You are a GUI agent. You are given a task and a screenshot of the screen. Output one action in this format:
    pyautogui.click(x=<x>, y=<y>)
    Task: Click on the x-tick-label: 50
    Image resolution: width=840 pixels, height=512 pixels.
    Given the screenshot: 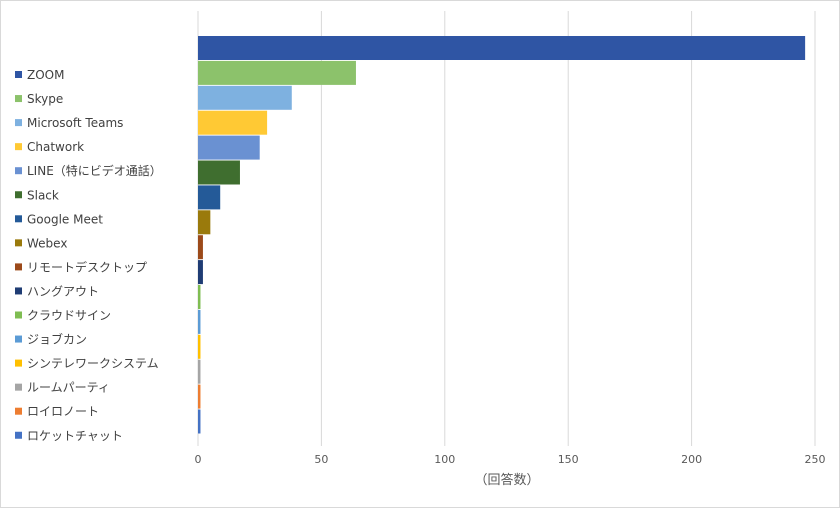 What is the action you would take?
    pyautogui.click(x=321, y=459)
    